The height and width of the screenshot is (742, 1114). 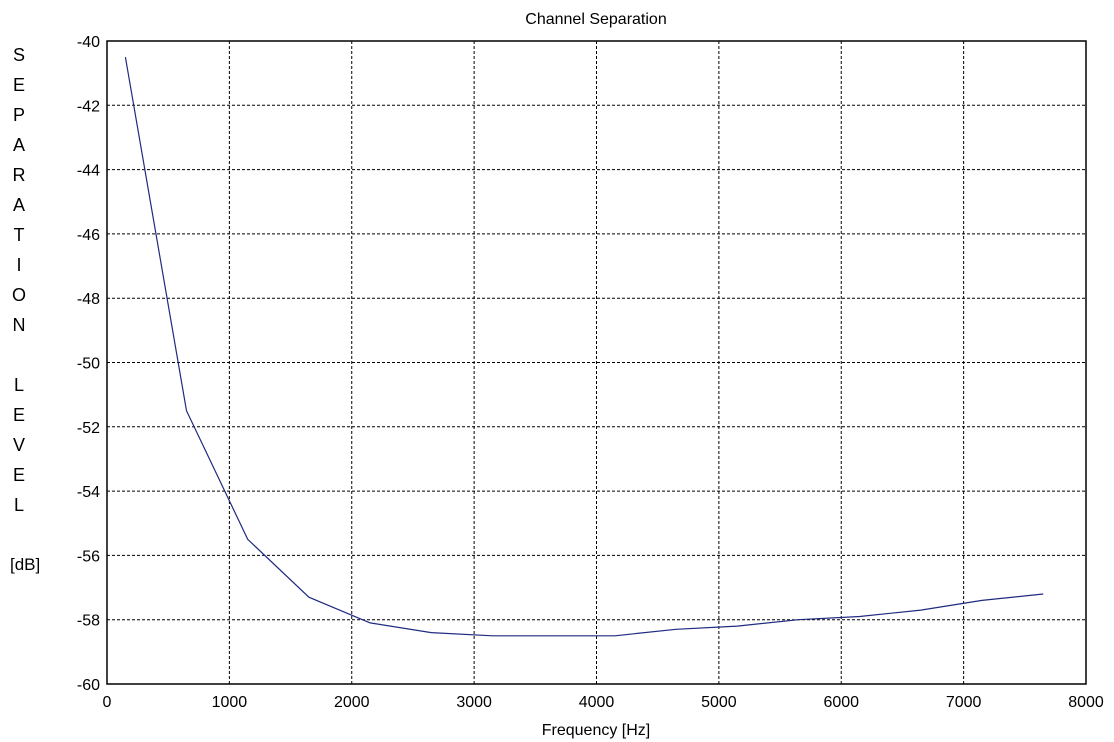 What do you see at coordinates (88, 299) in the screenshot?
I see `y-tick-label: -48` at bounding box center [88, 299].